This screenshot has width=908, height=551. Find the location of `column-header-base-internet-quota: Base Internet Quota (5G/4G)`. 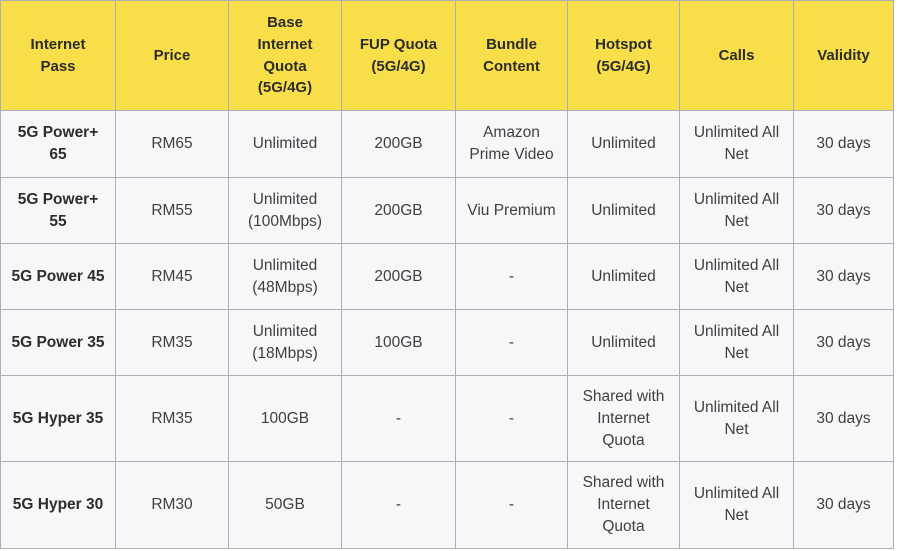

column-header-base-internet-quota: Base Internet Quota (5G/4G) is located at coordinates (285, 55).